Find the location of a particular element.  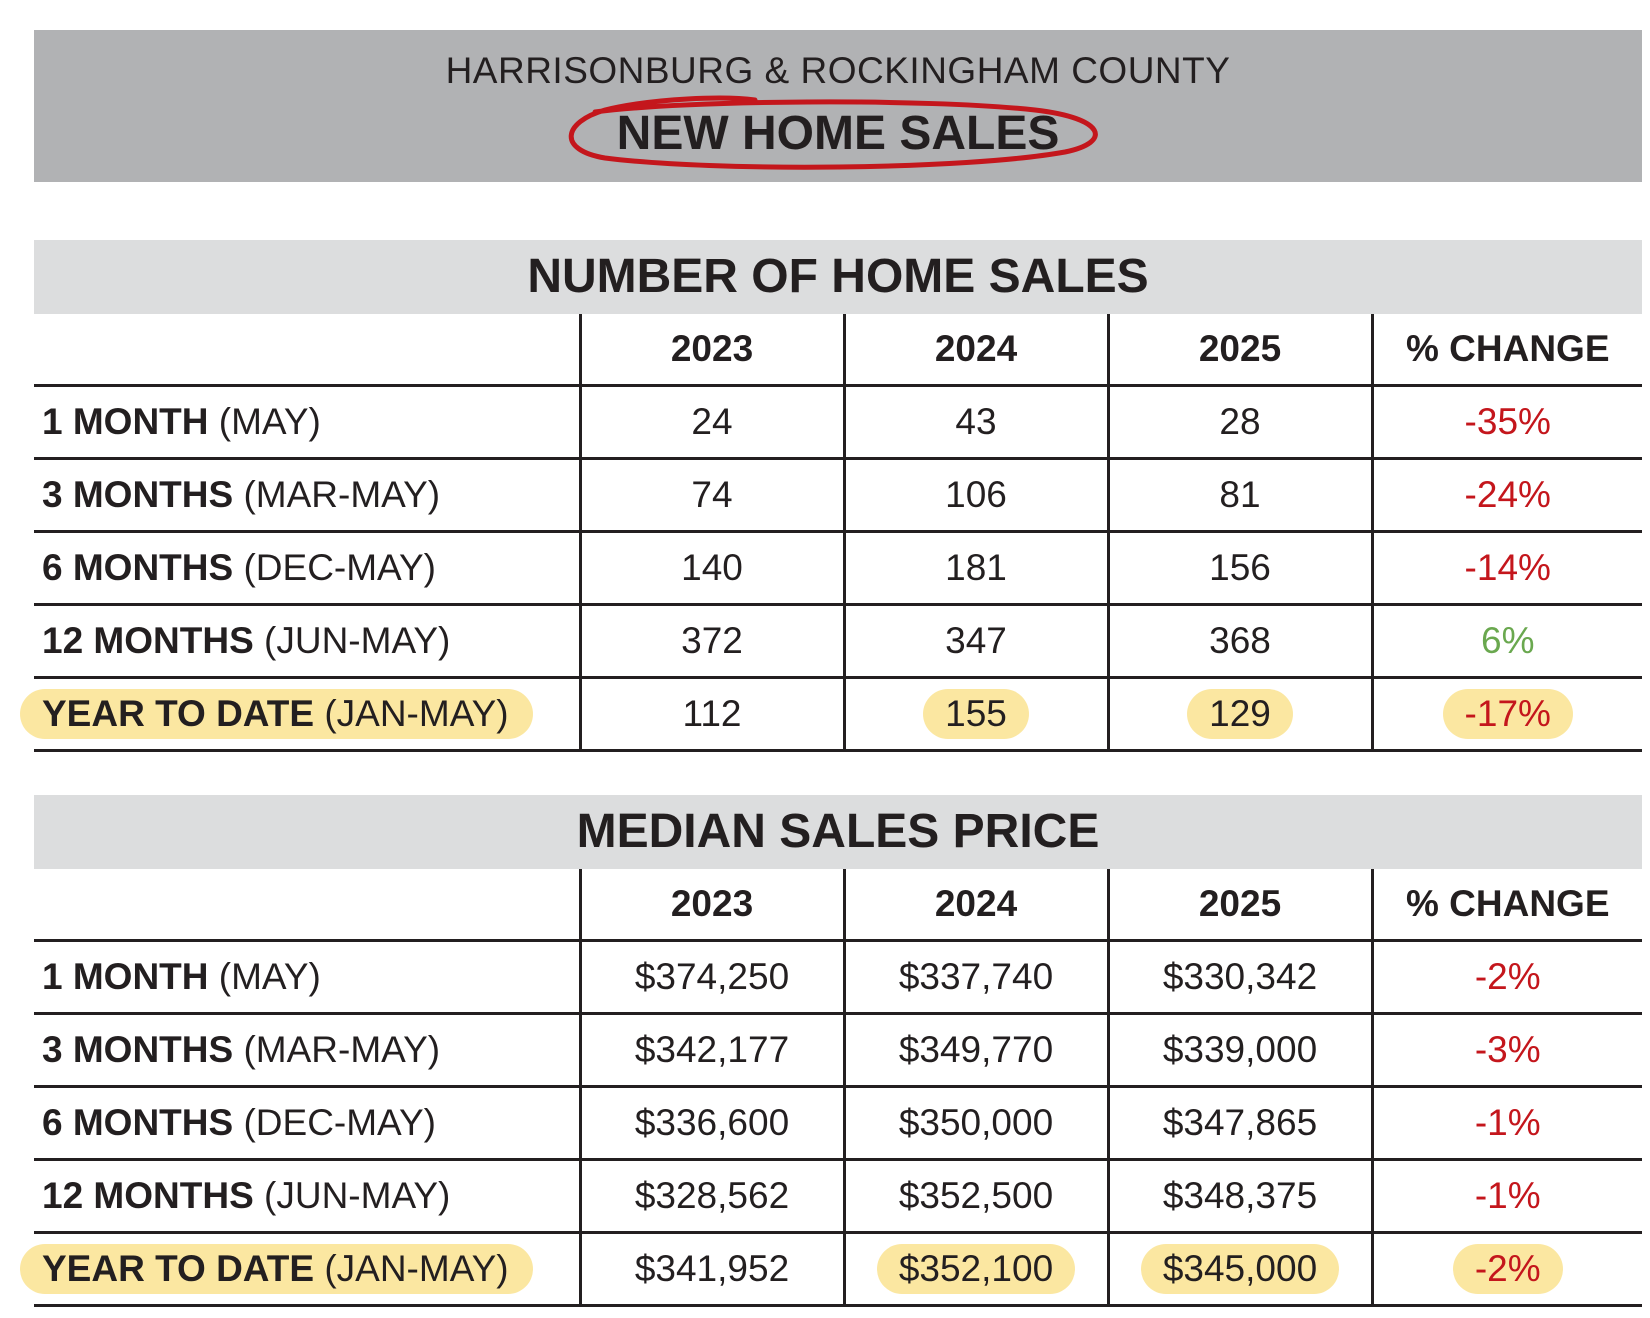

highlight-mark: $345,000 is located at coordinates (1240, 1269).